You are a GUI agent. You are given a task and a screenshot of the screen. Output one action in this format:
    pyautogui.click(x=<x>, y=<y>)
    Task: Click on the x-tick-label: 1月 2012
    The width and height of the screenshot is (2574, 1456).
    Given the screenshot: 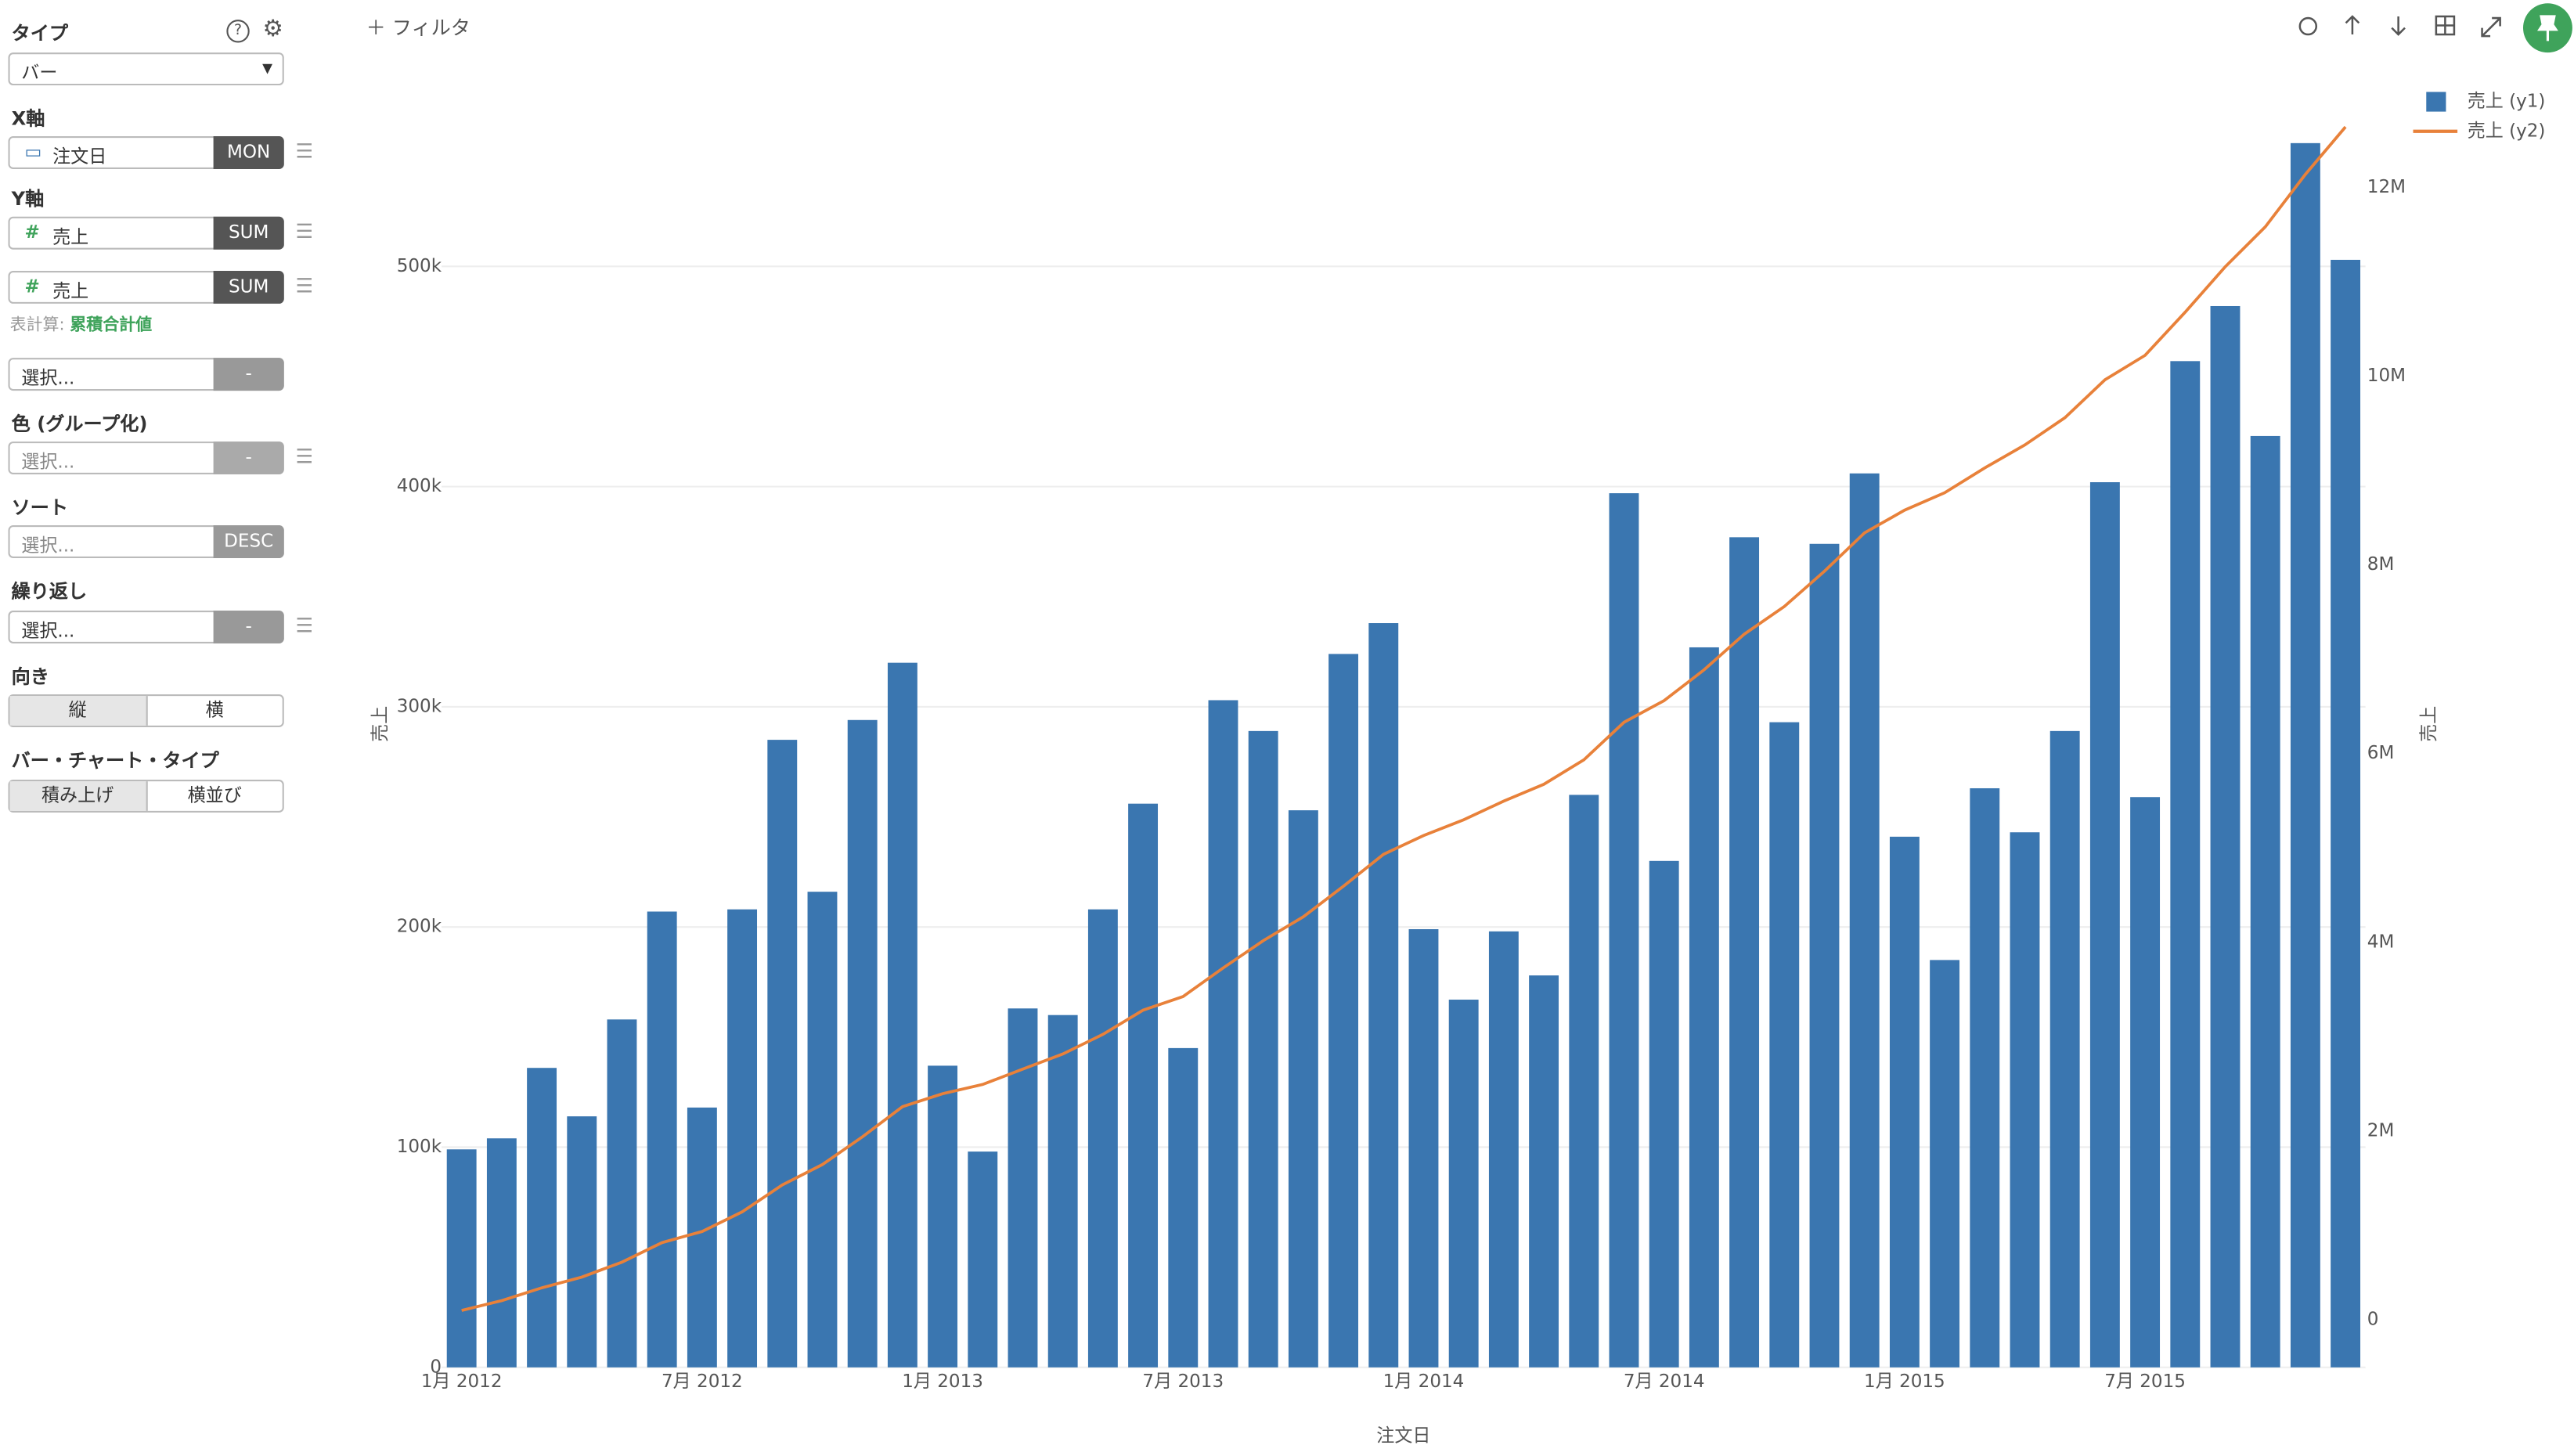 What is the action you would take?
    pyautogui.click(x=462, y=1381)
    